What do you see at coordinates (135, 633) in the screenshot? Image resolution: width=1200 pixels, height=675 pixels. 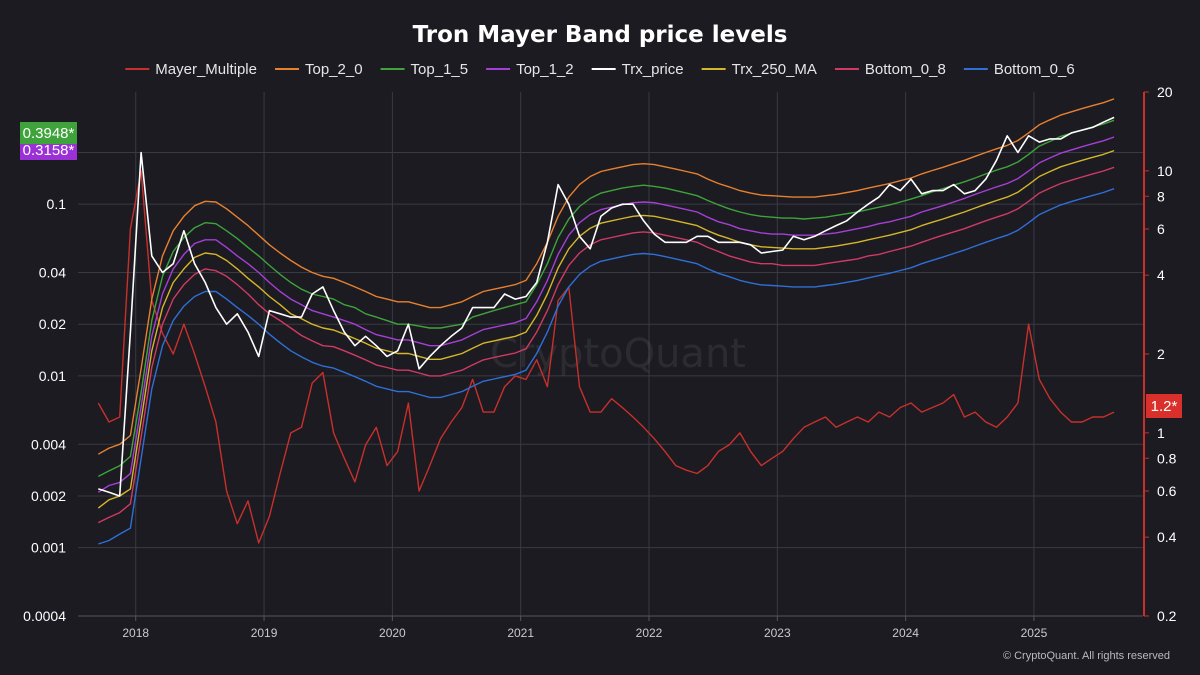 I see `x-tick-2018: 2018` at bounding box center [135, 633].